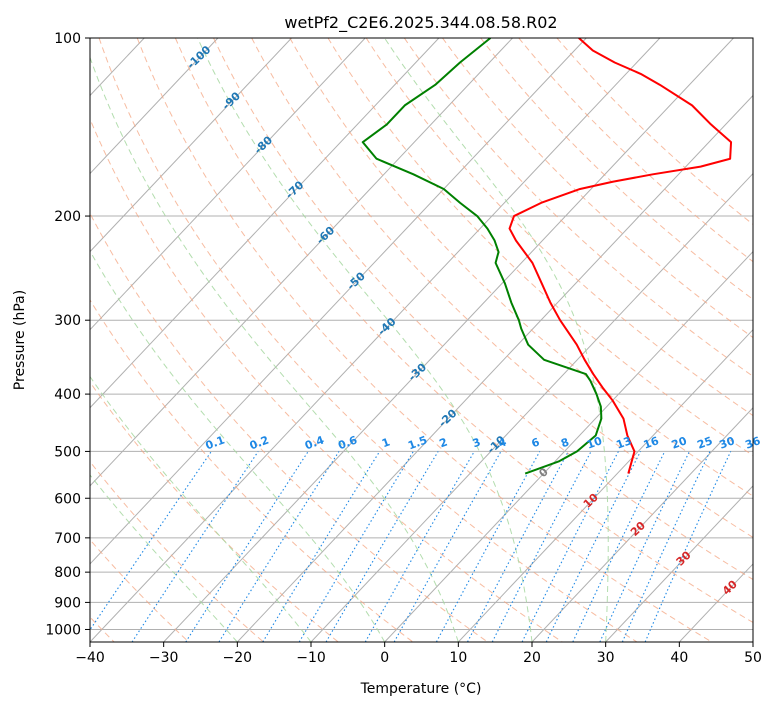 Image resolution: width=775 pixels, height=708 pixels. What do you see at coordinates (259, 443) in the screenshot?
I see `mixing-ratio-label: 0.2` at bounding box center [259, 443].